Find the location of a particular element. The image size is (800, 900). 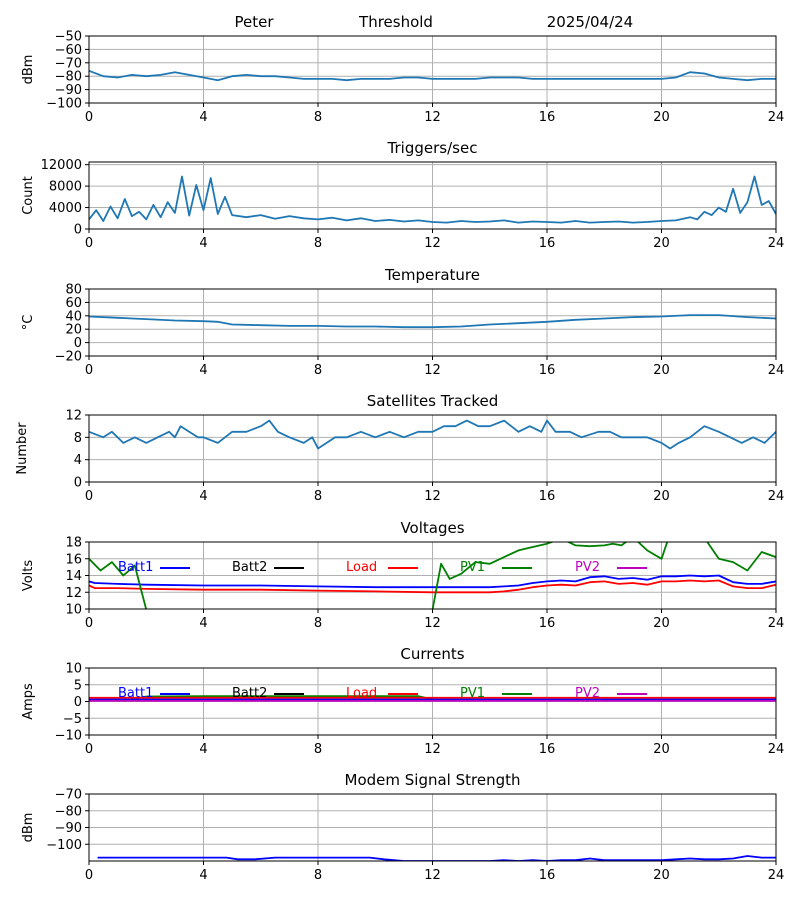

y-tick-label: 16 is located at coordinates (73, 559).